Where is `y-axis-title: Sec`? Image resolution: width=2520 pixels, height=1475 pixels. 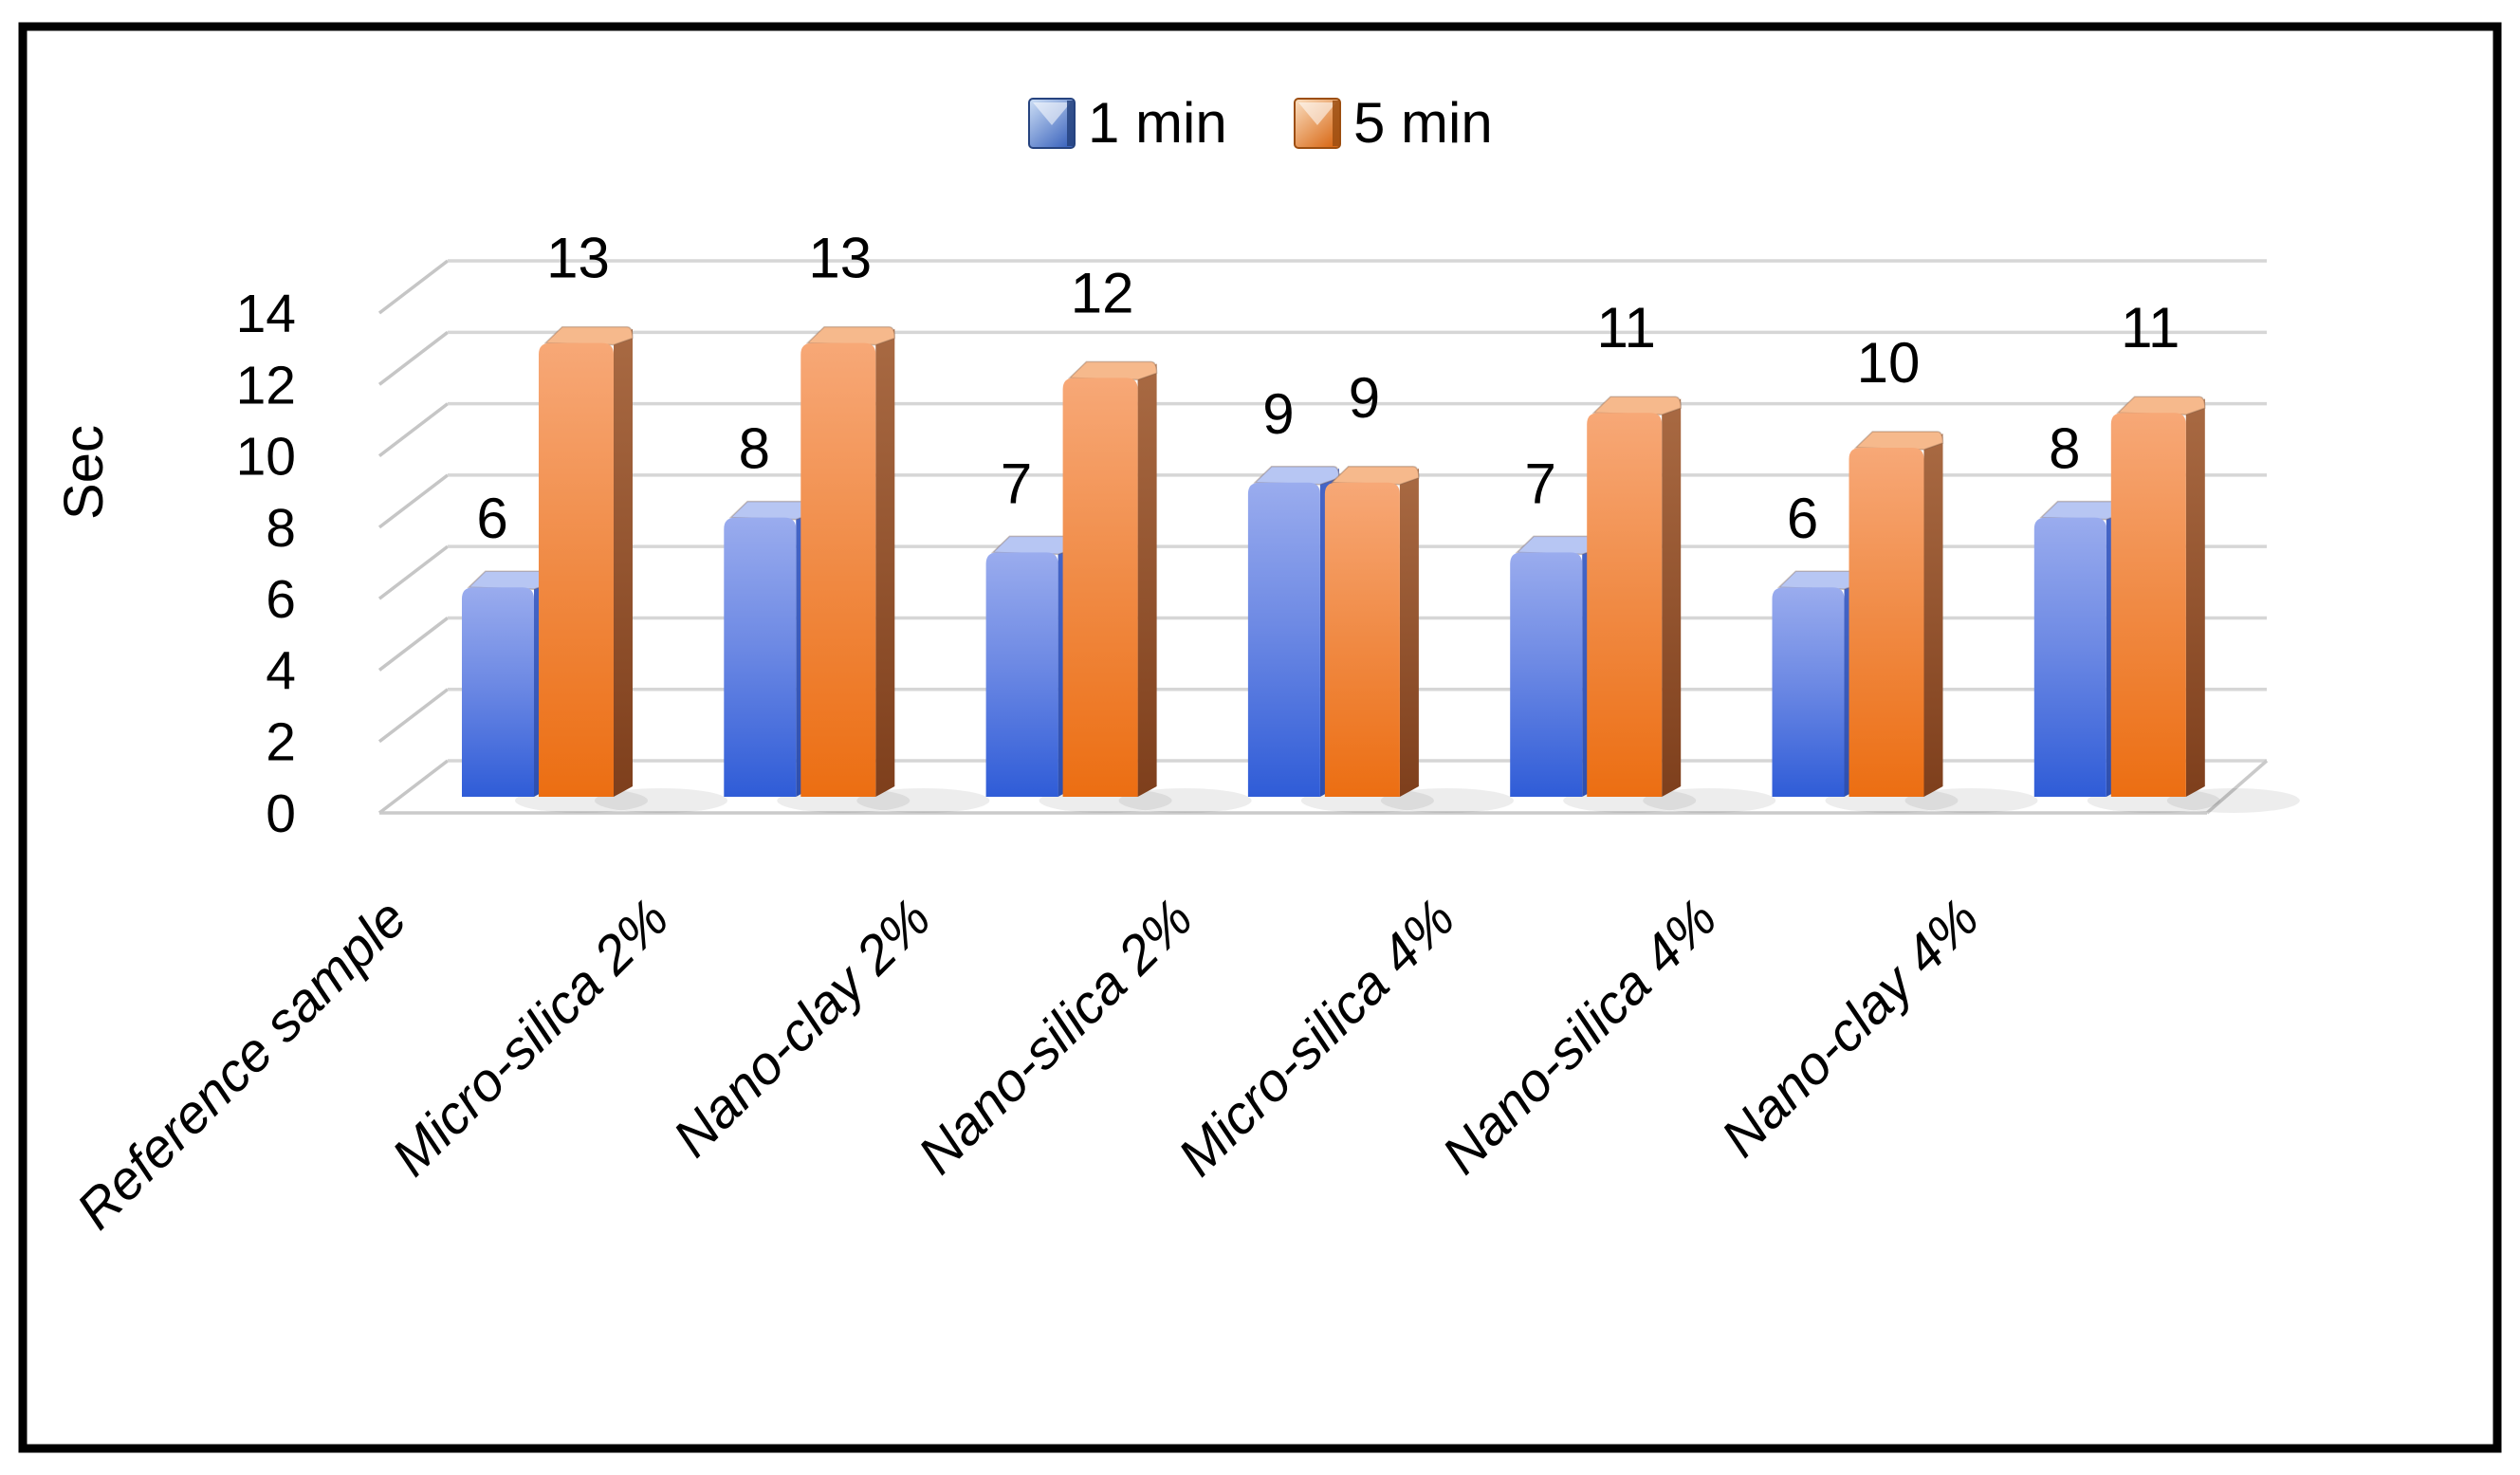
y-axis-title: Sec is located at coordinates (84, 472).